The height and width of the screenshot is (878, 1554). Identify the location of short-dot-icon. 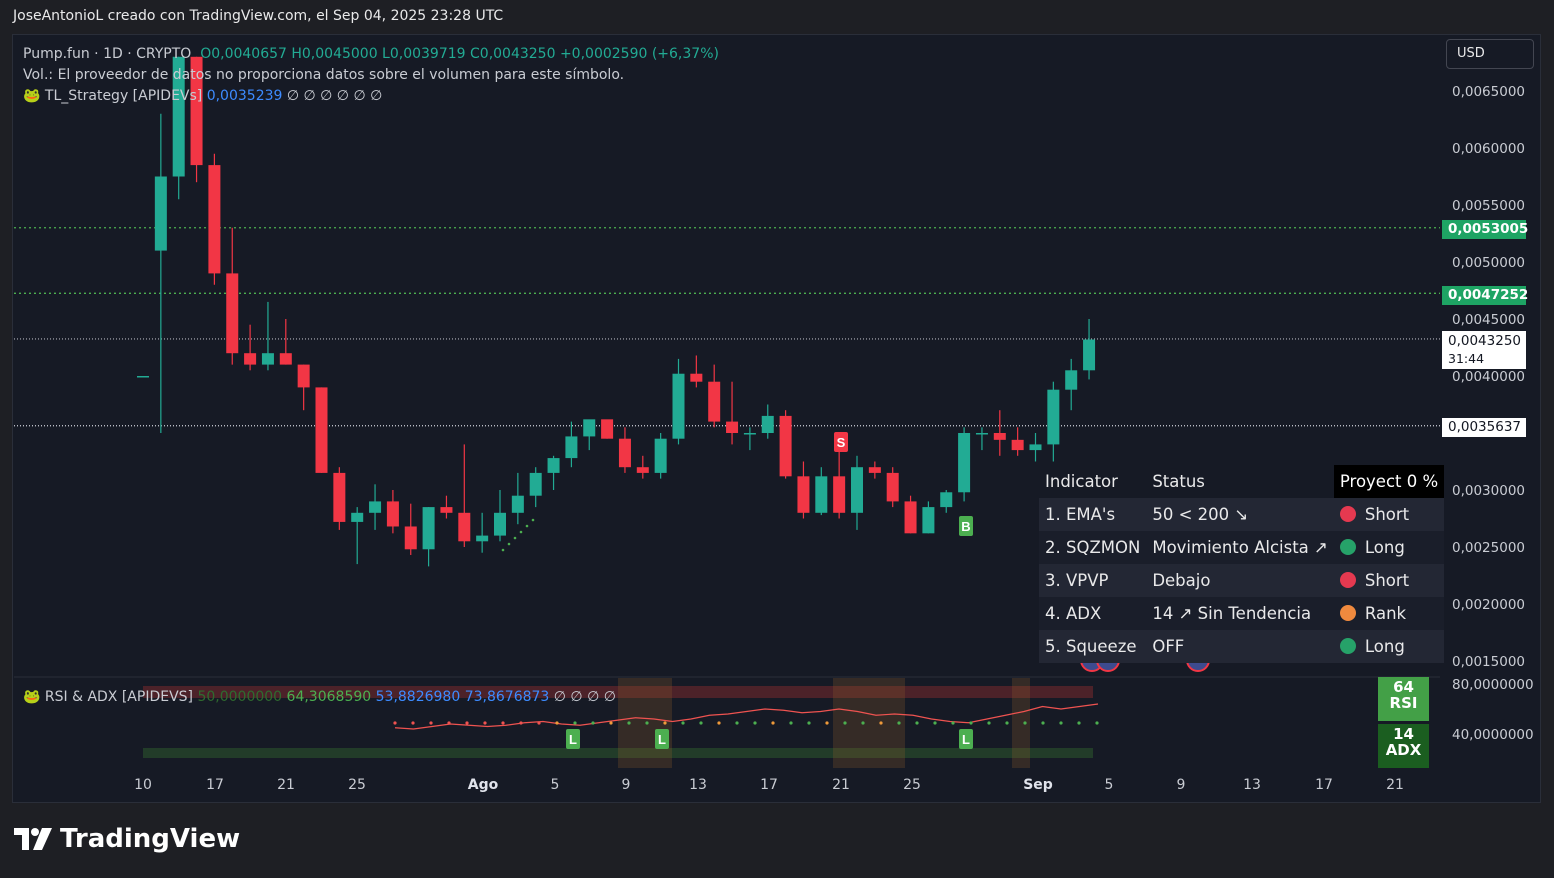
(1347, 514).